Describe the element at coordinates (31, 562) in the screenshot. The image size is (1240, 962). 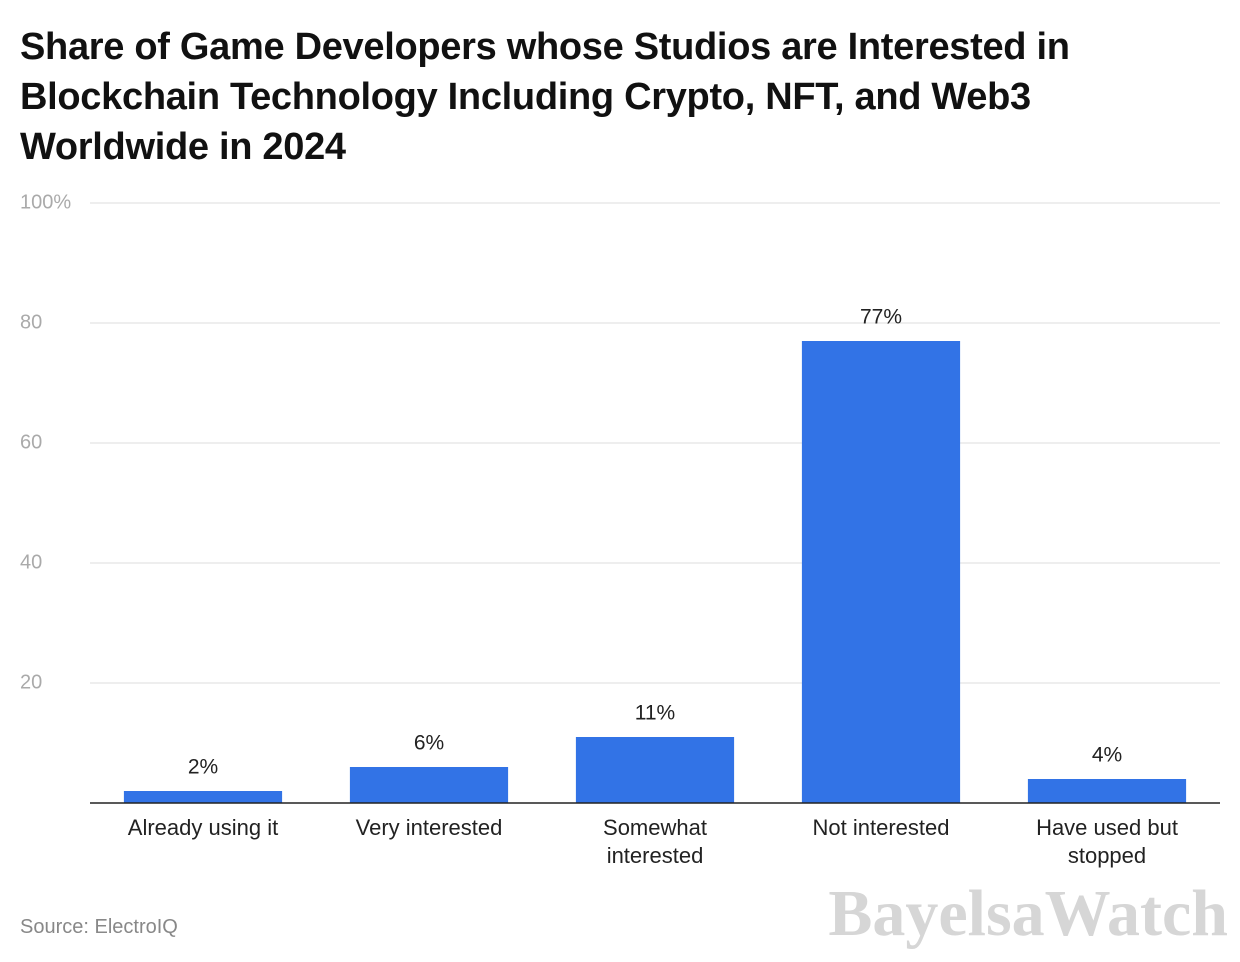
I see `y-tick-label: 40` at that location.